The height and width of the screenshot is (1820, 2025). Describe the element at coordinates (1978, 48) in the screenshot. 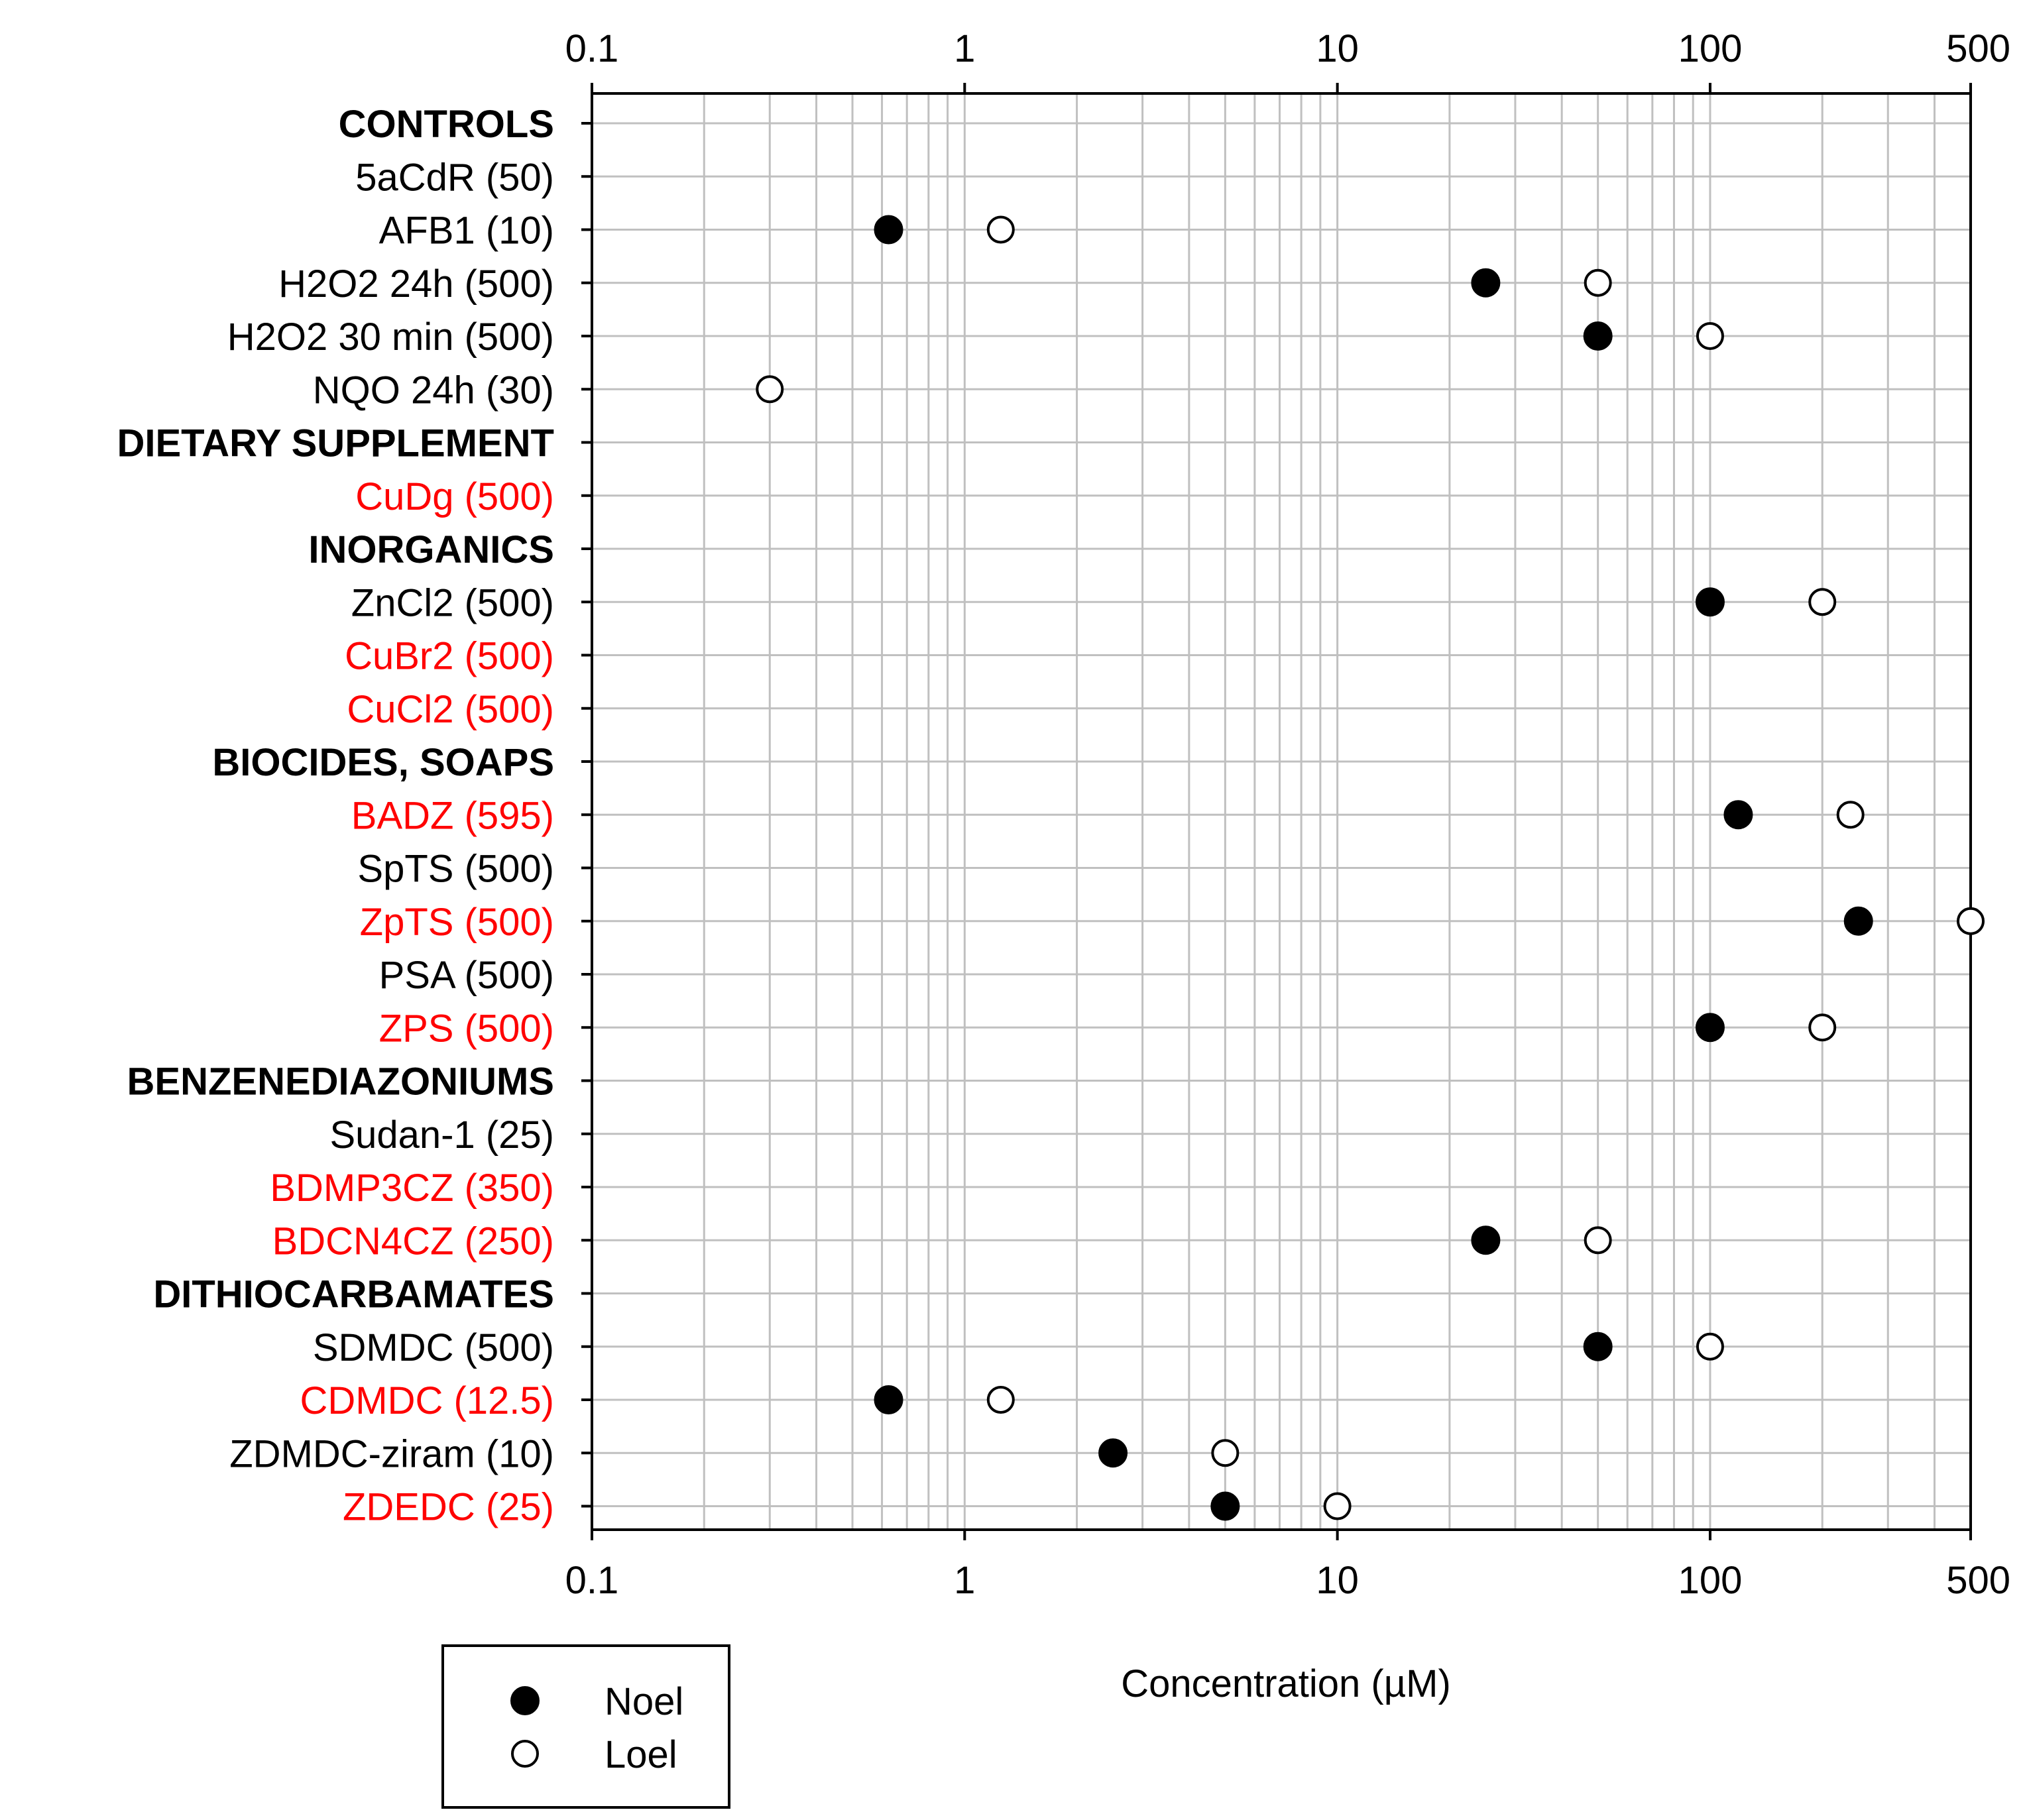

I see `x-tick-label-top: 500` at that location.